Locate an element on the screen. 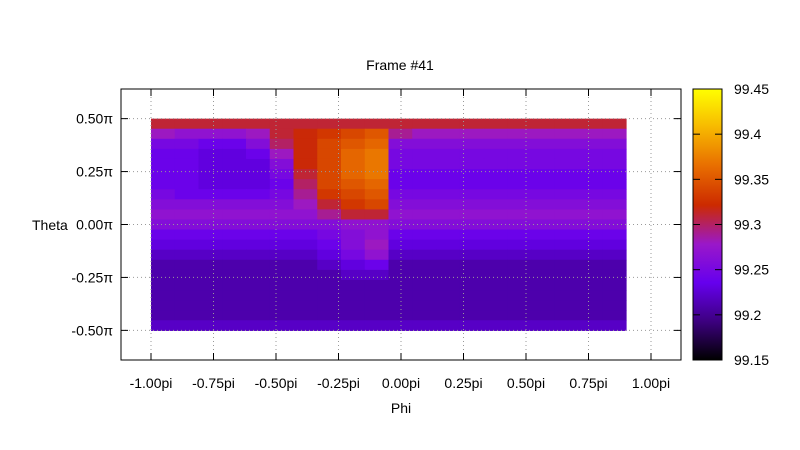 The height and width of the screenshot is (450, 800). colorbar-tick-label: 99.35 is located at coordinates (751, 179).